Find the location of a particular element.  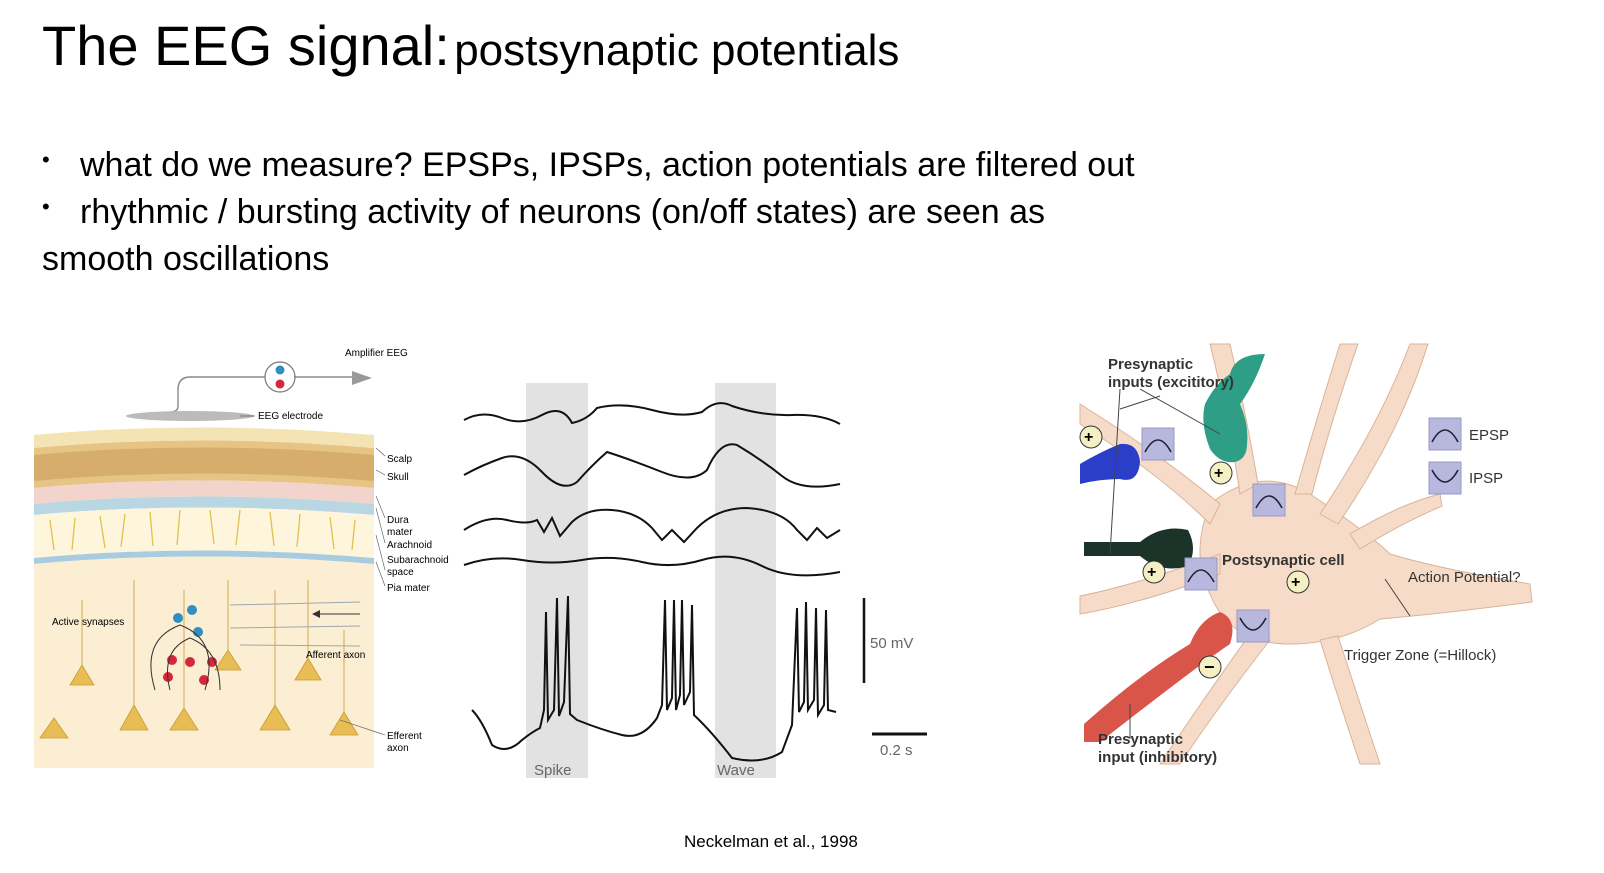

potential-waves is located at coordinates (1301, 530).